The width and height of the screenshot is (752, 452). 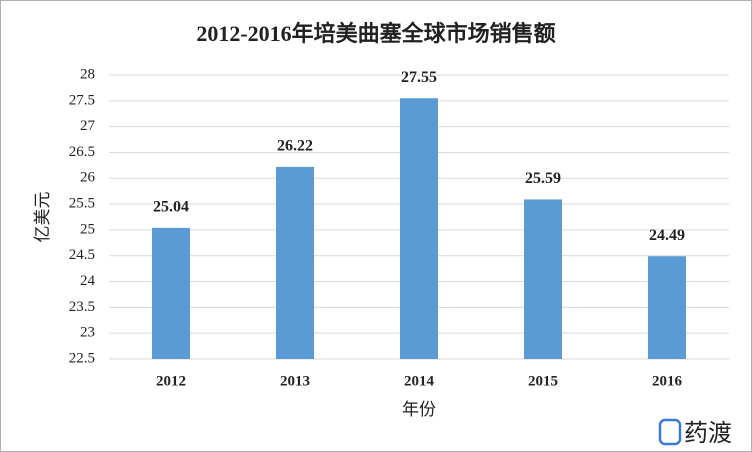 What do you see at coordinates (670, 432) in the screenshot?
I see `logo-icon` at bounding box center [670, 432].